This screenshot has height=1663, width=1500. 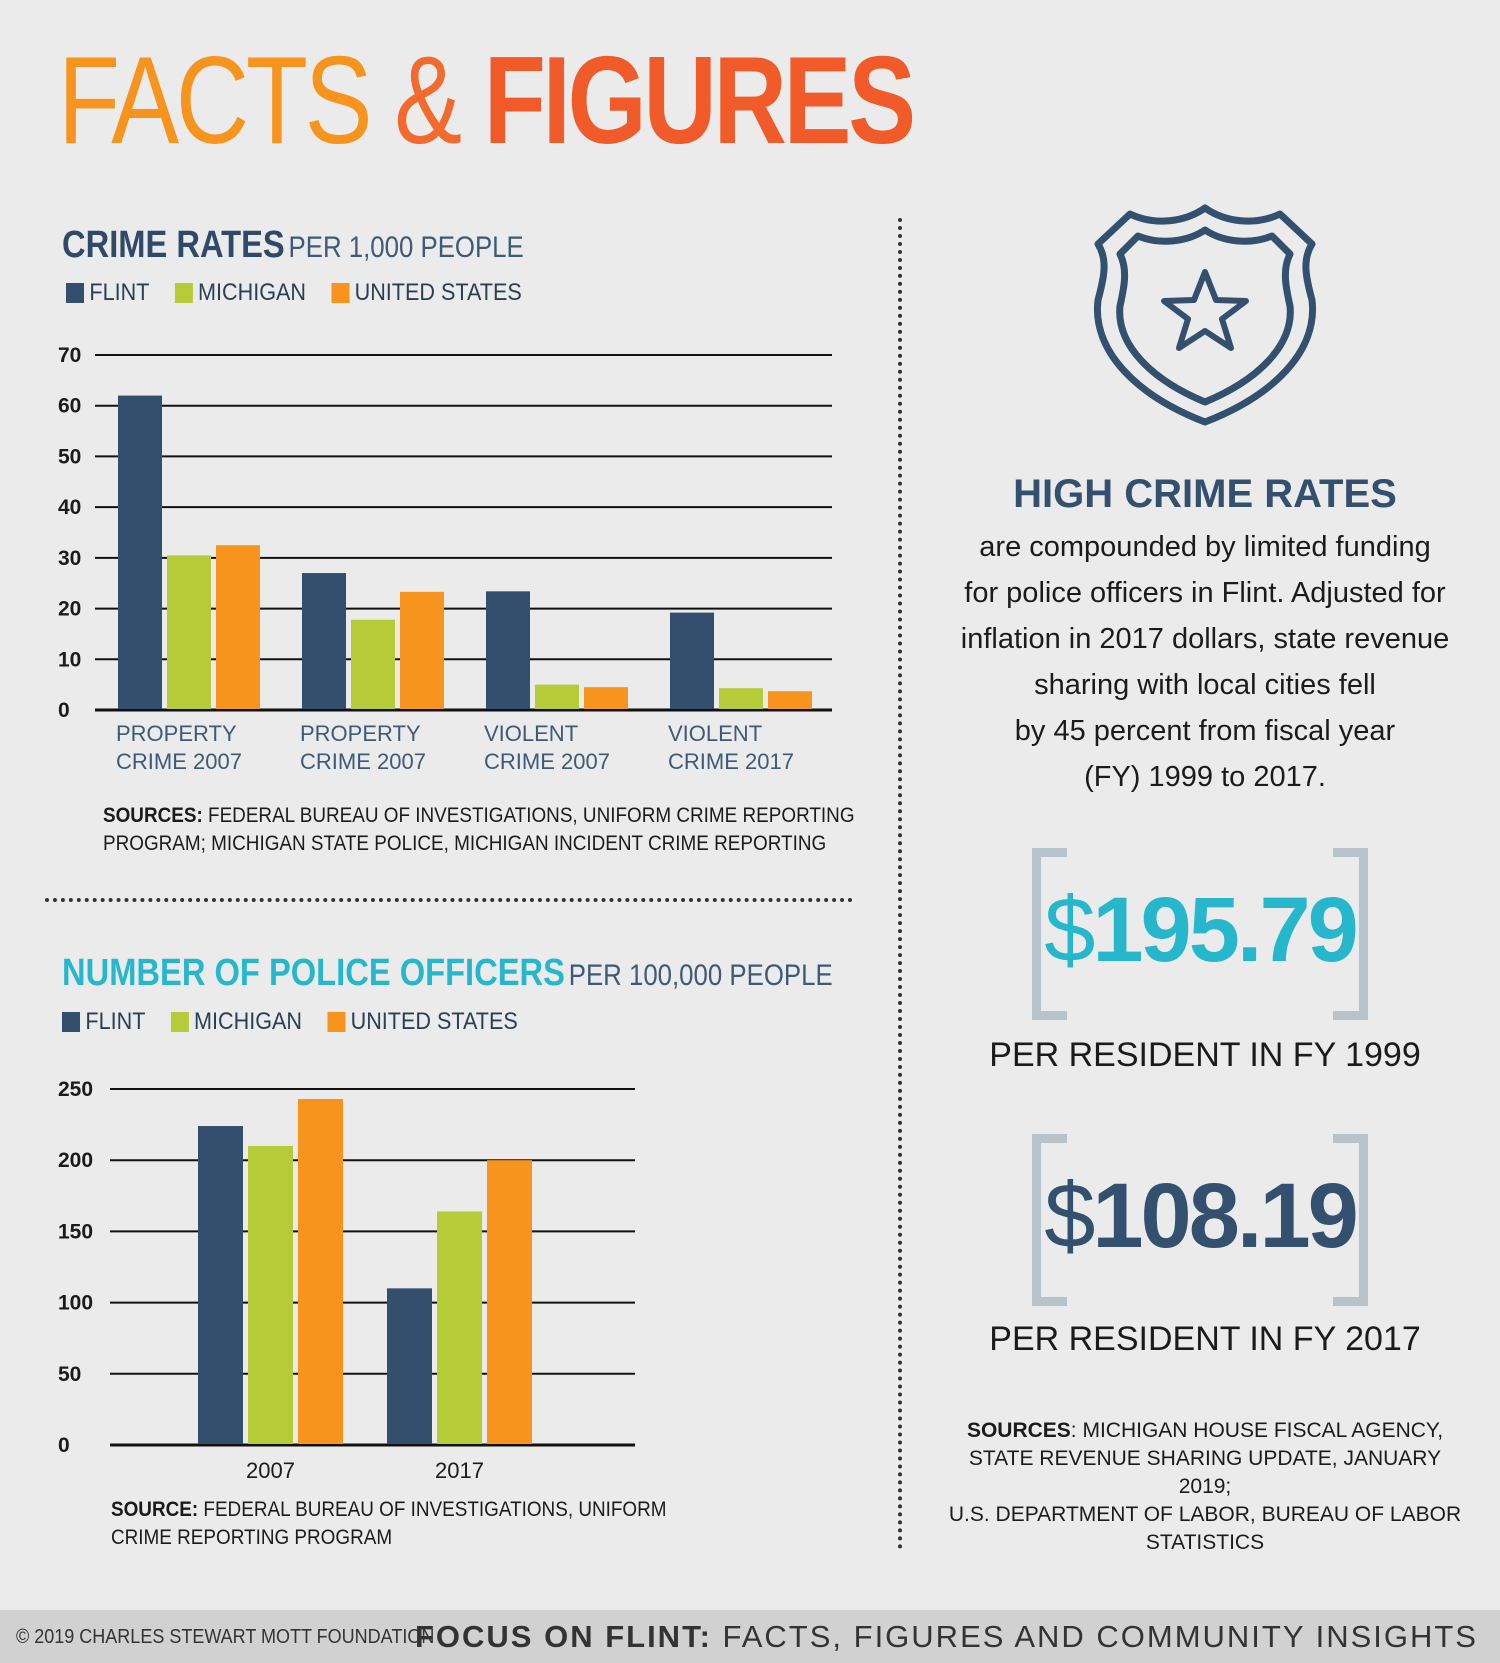 I want to click on y-tick-label: 150, so click(x=75, y=1231).